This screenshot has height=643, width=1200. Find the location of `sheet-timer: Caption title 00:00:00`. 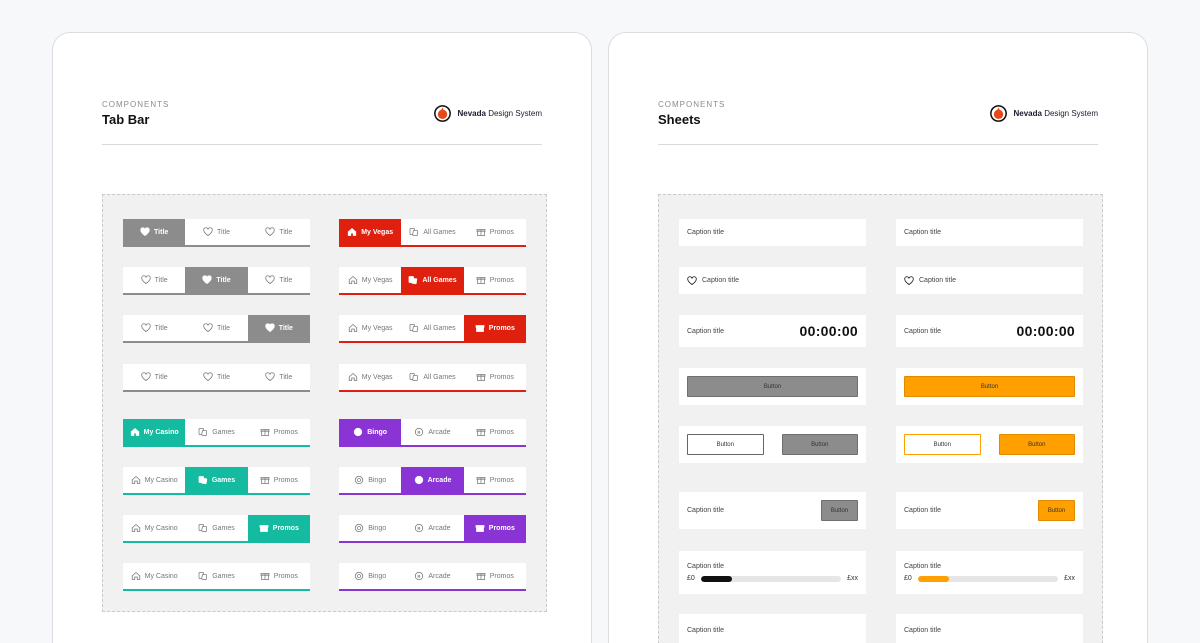

sheet-timer: Caption title 00:00:00 is located at coordinates (772, 331).